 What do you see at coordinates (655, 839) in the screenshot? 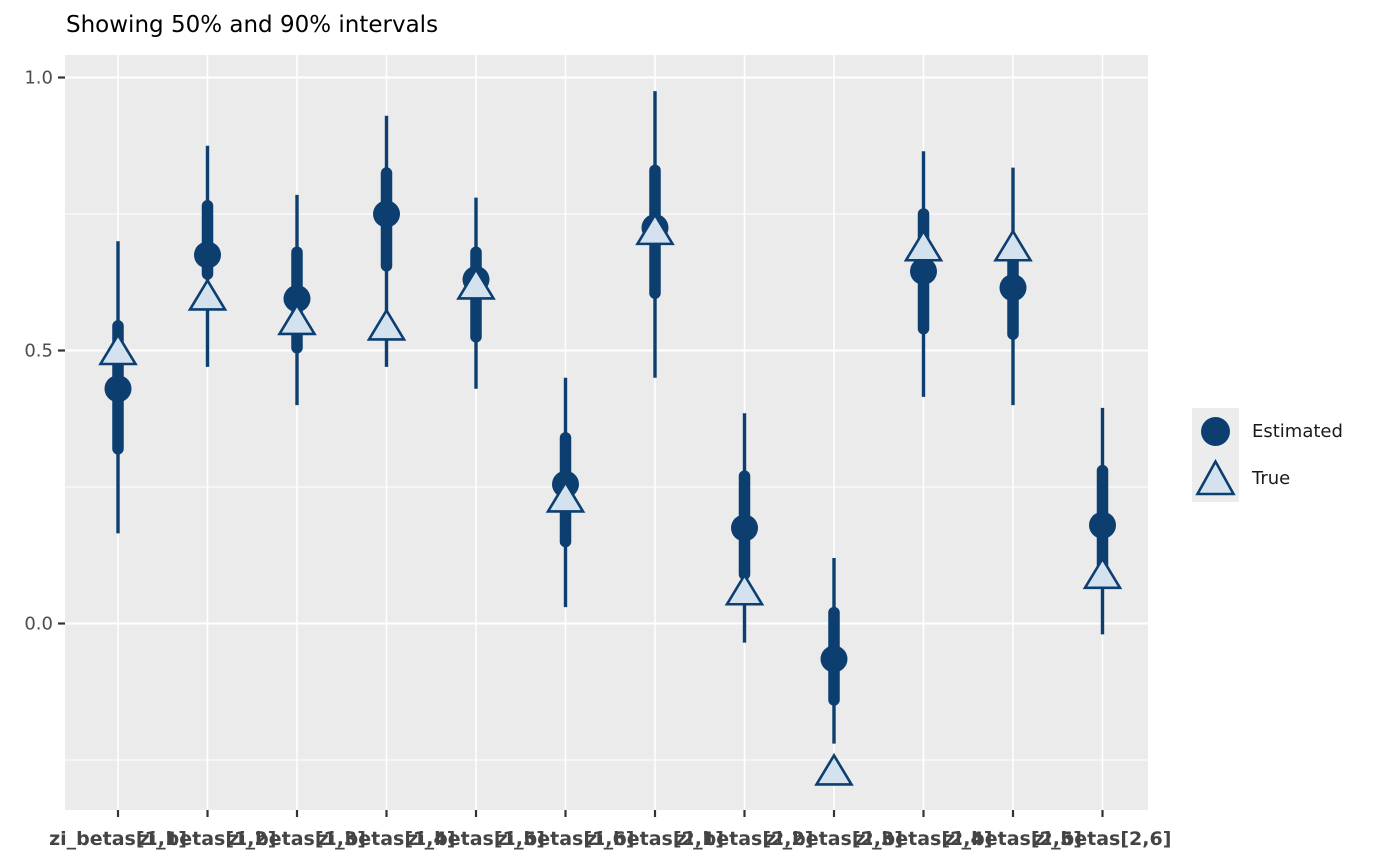
I see `x-tick-label: zi_betas[2,1]` at bounding box center [655, 839].